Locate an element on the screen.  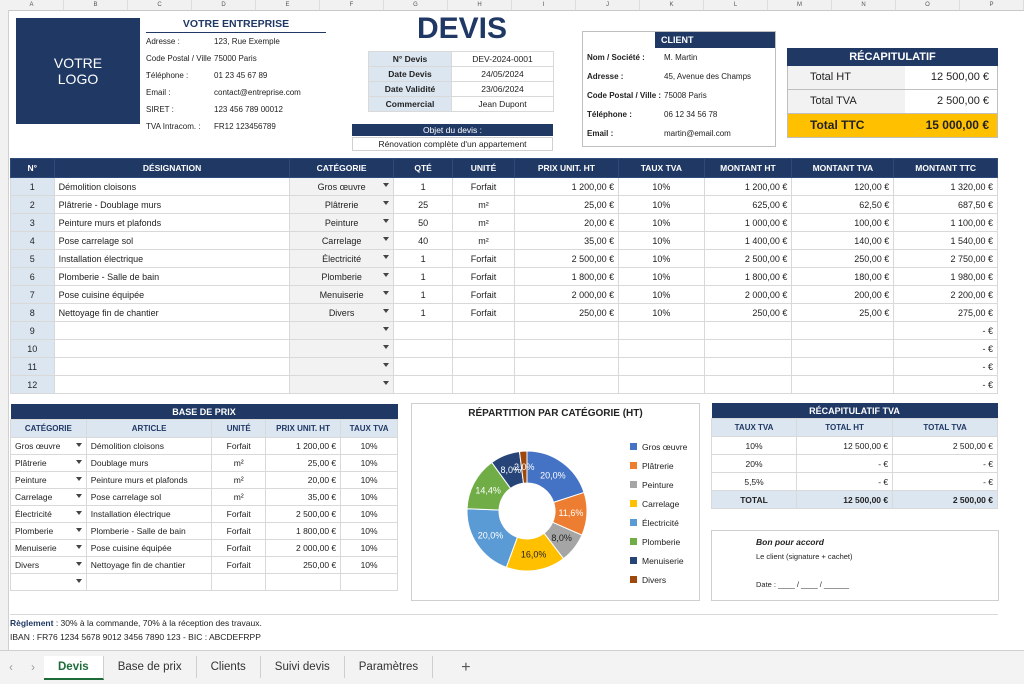
line-cat-cell: Peinture is located at coordinates (341, 222).